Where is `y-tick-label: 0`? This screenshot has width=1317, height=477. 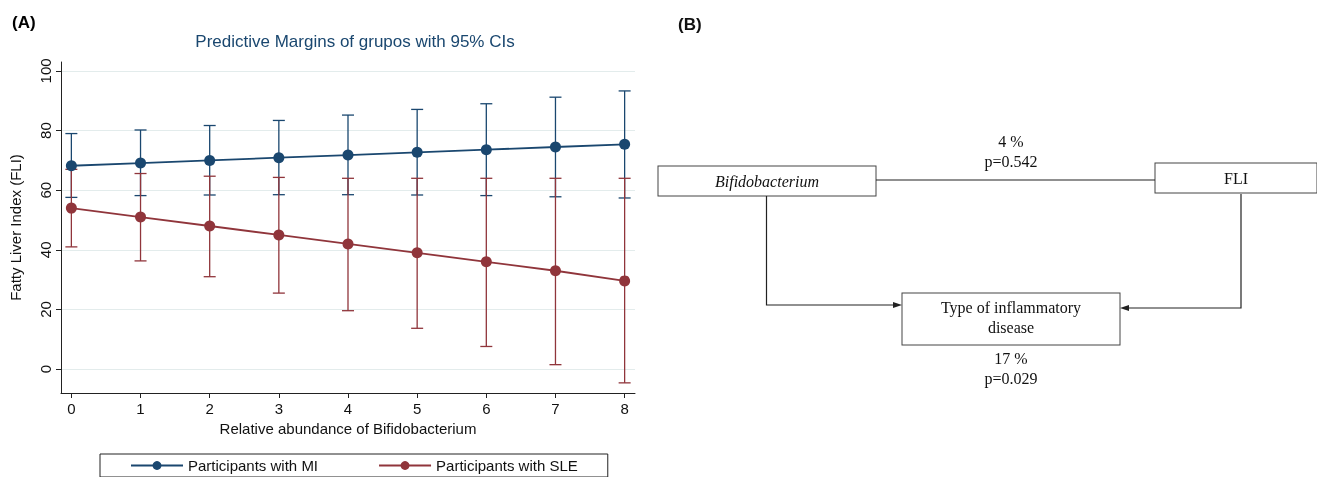 y-tick-label: 0 is located at coordinates (45, 369).